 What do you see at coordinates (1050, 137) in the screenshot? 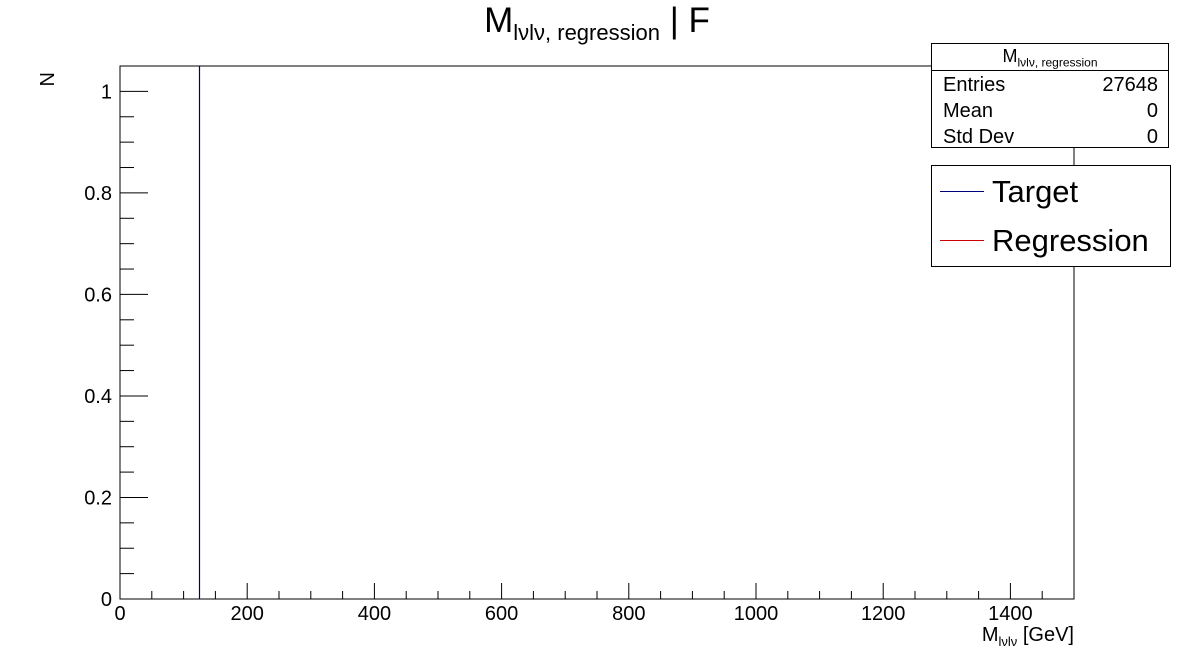
I see `stats-row-stddev: Std Dev 0` at bounding box center [1050, 137].